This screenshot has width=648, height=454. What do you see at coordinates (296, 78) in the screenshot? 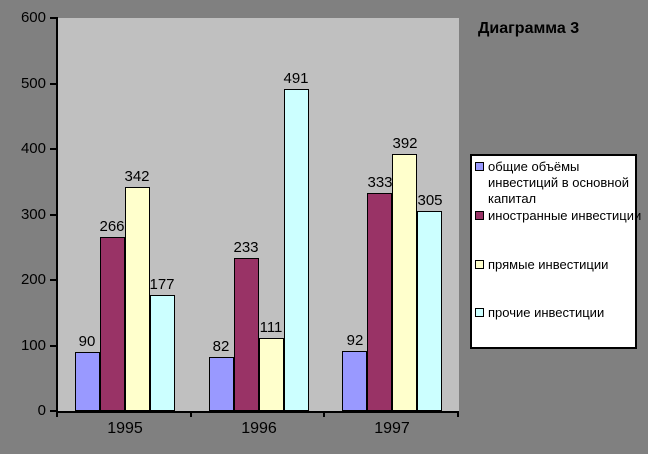
I see `bar-value-label: 491` at bounding box center [296, 78].